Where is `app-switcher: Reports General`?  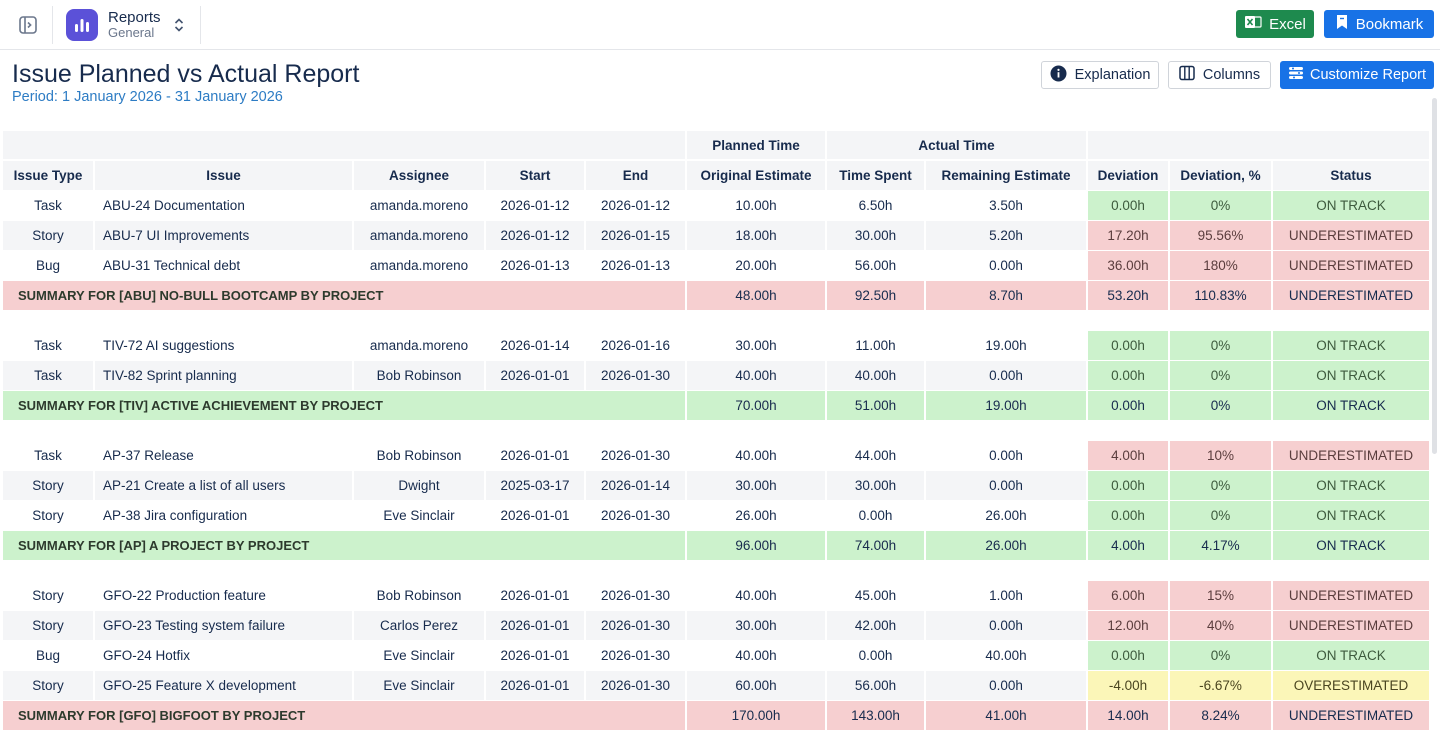 app-switcher: Reports General is located at coordinates (125, 25).